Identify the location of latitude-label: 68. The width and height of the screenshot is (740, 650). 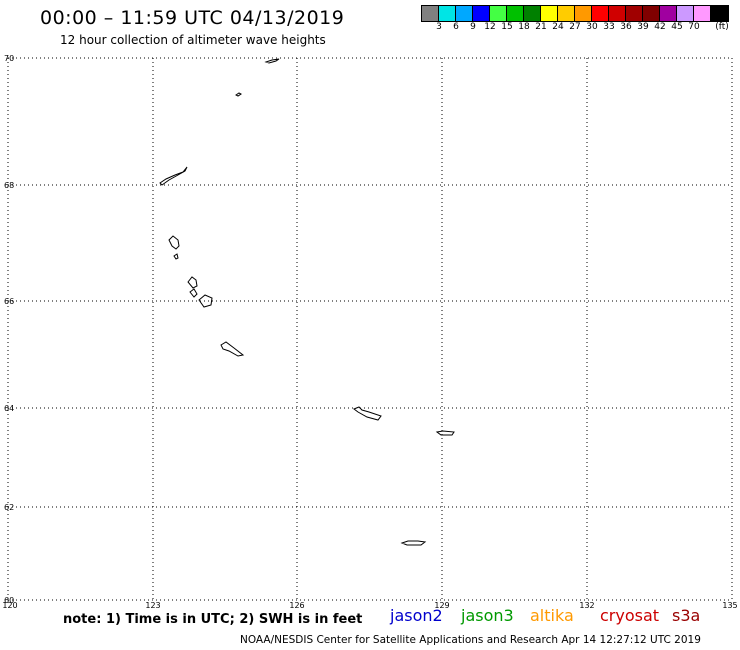
(9, 185).